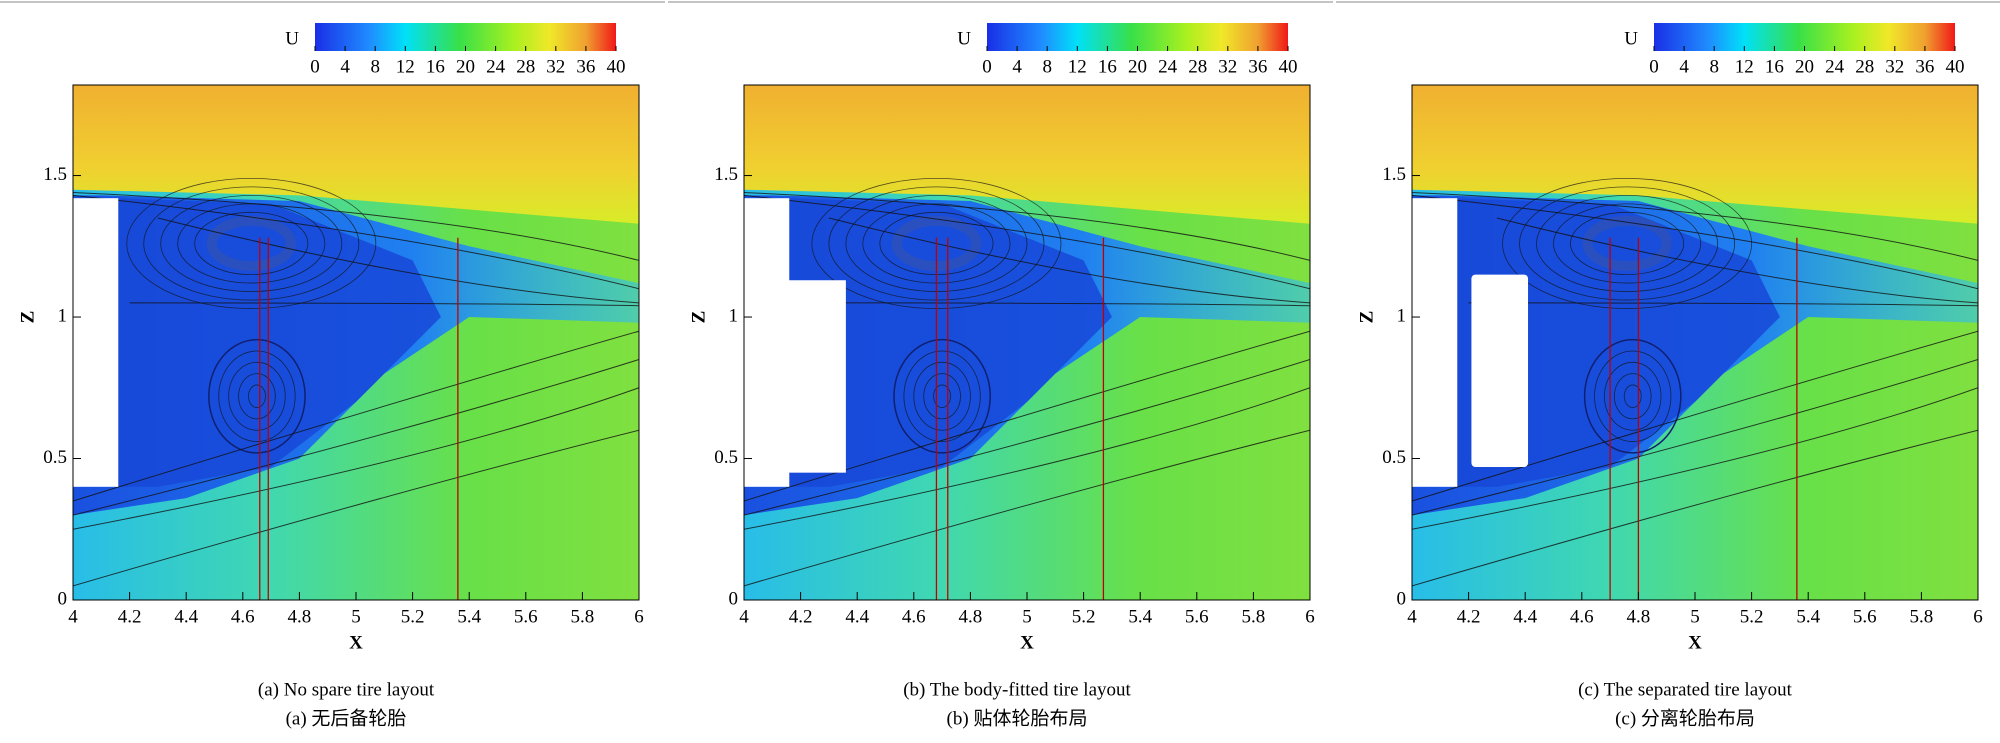 The height and width of the screenshot is (743, 2000). Describe the element at coordinates (1685, 718) in the screenshot. I see `caption-chinese: (c) 分离轮胎布局` at that location.